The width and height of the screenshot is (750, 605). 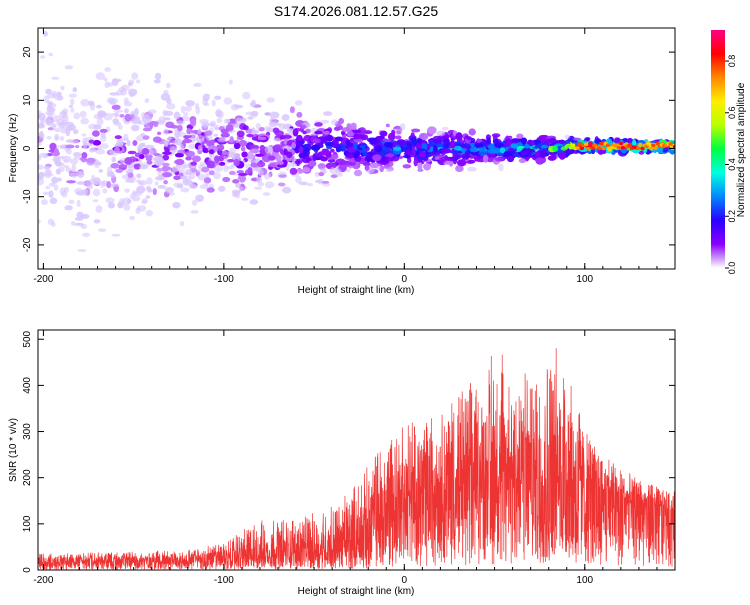 What do you see at coordinates (356, 290) in the screenshot?
I see `spectrogram-x-label: Height of straight line (km)` at bounding box center [356, 290].